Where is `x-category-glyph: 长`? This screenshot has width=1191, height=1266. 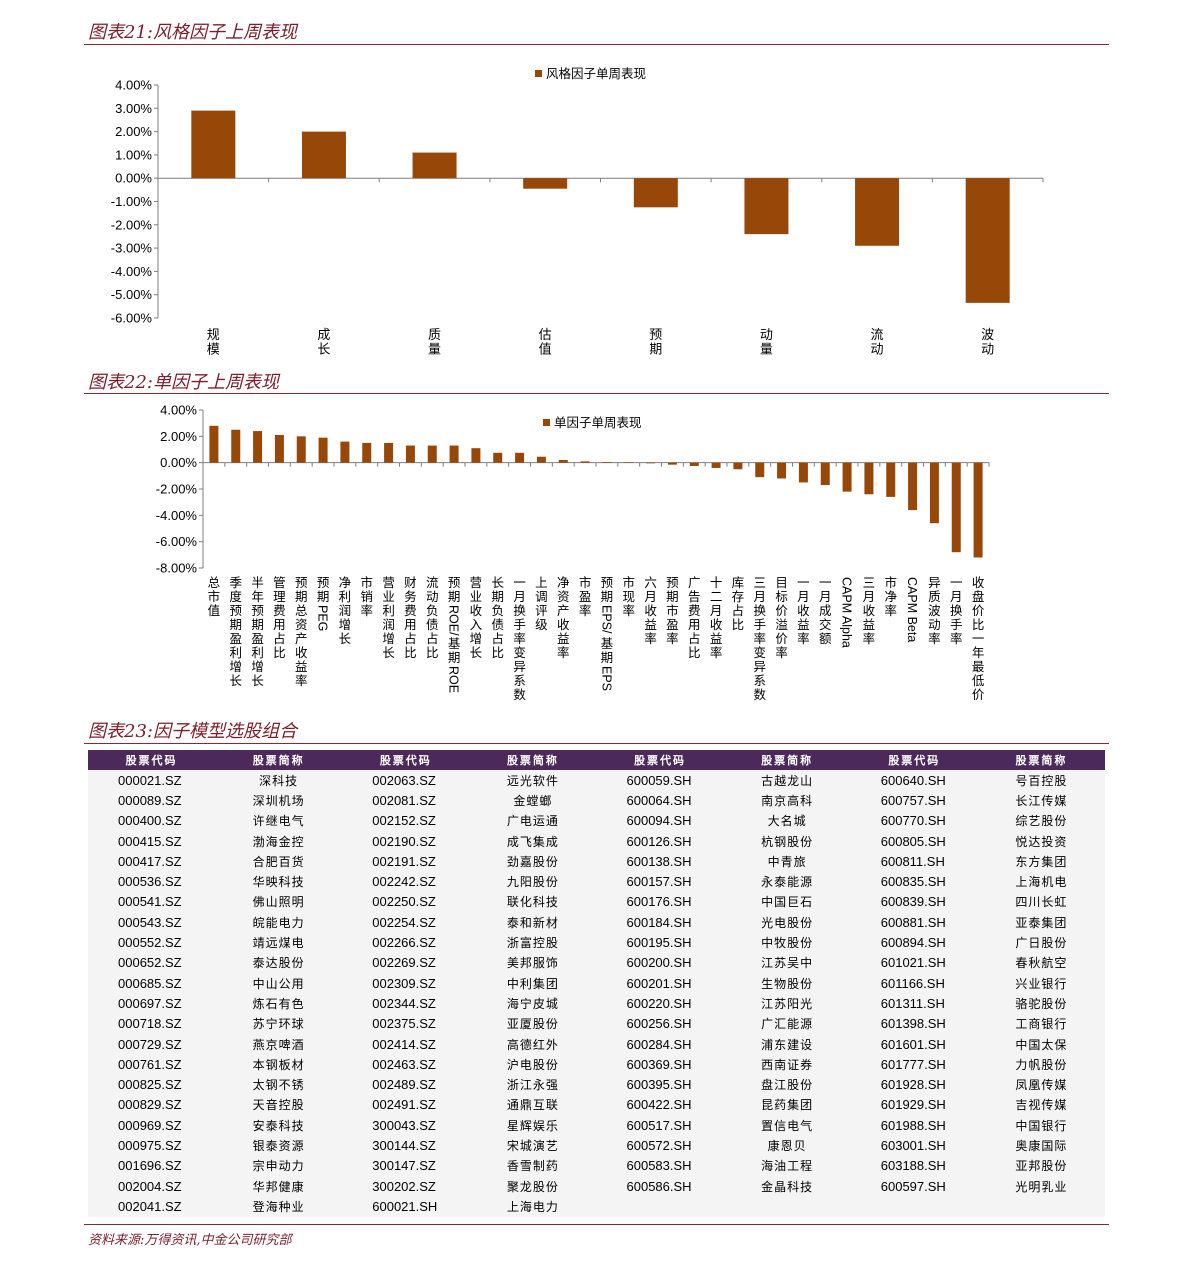 x-category-glyph: 长 is located at coordinates (235, 680).